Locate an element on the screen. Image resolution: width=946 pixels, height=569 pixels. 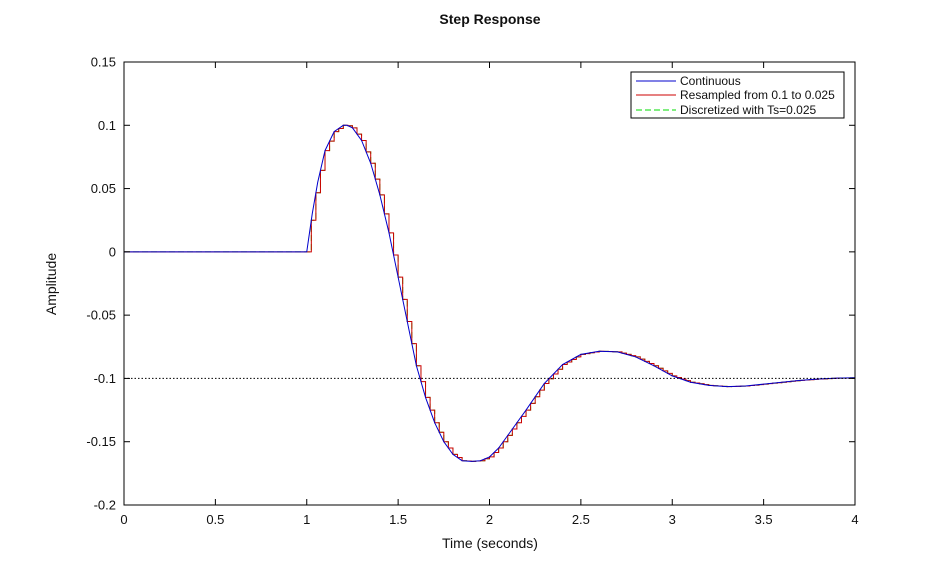
x-tick-label: 1.5 is located at coordinates (398, 519).